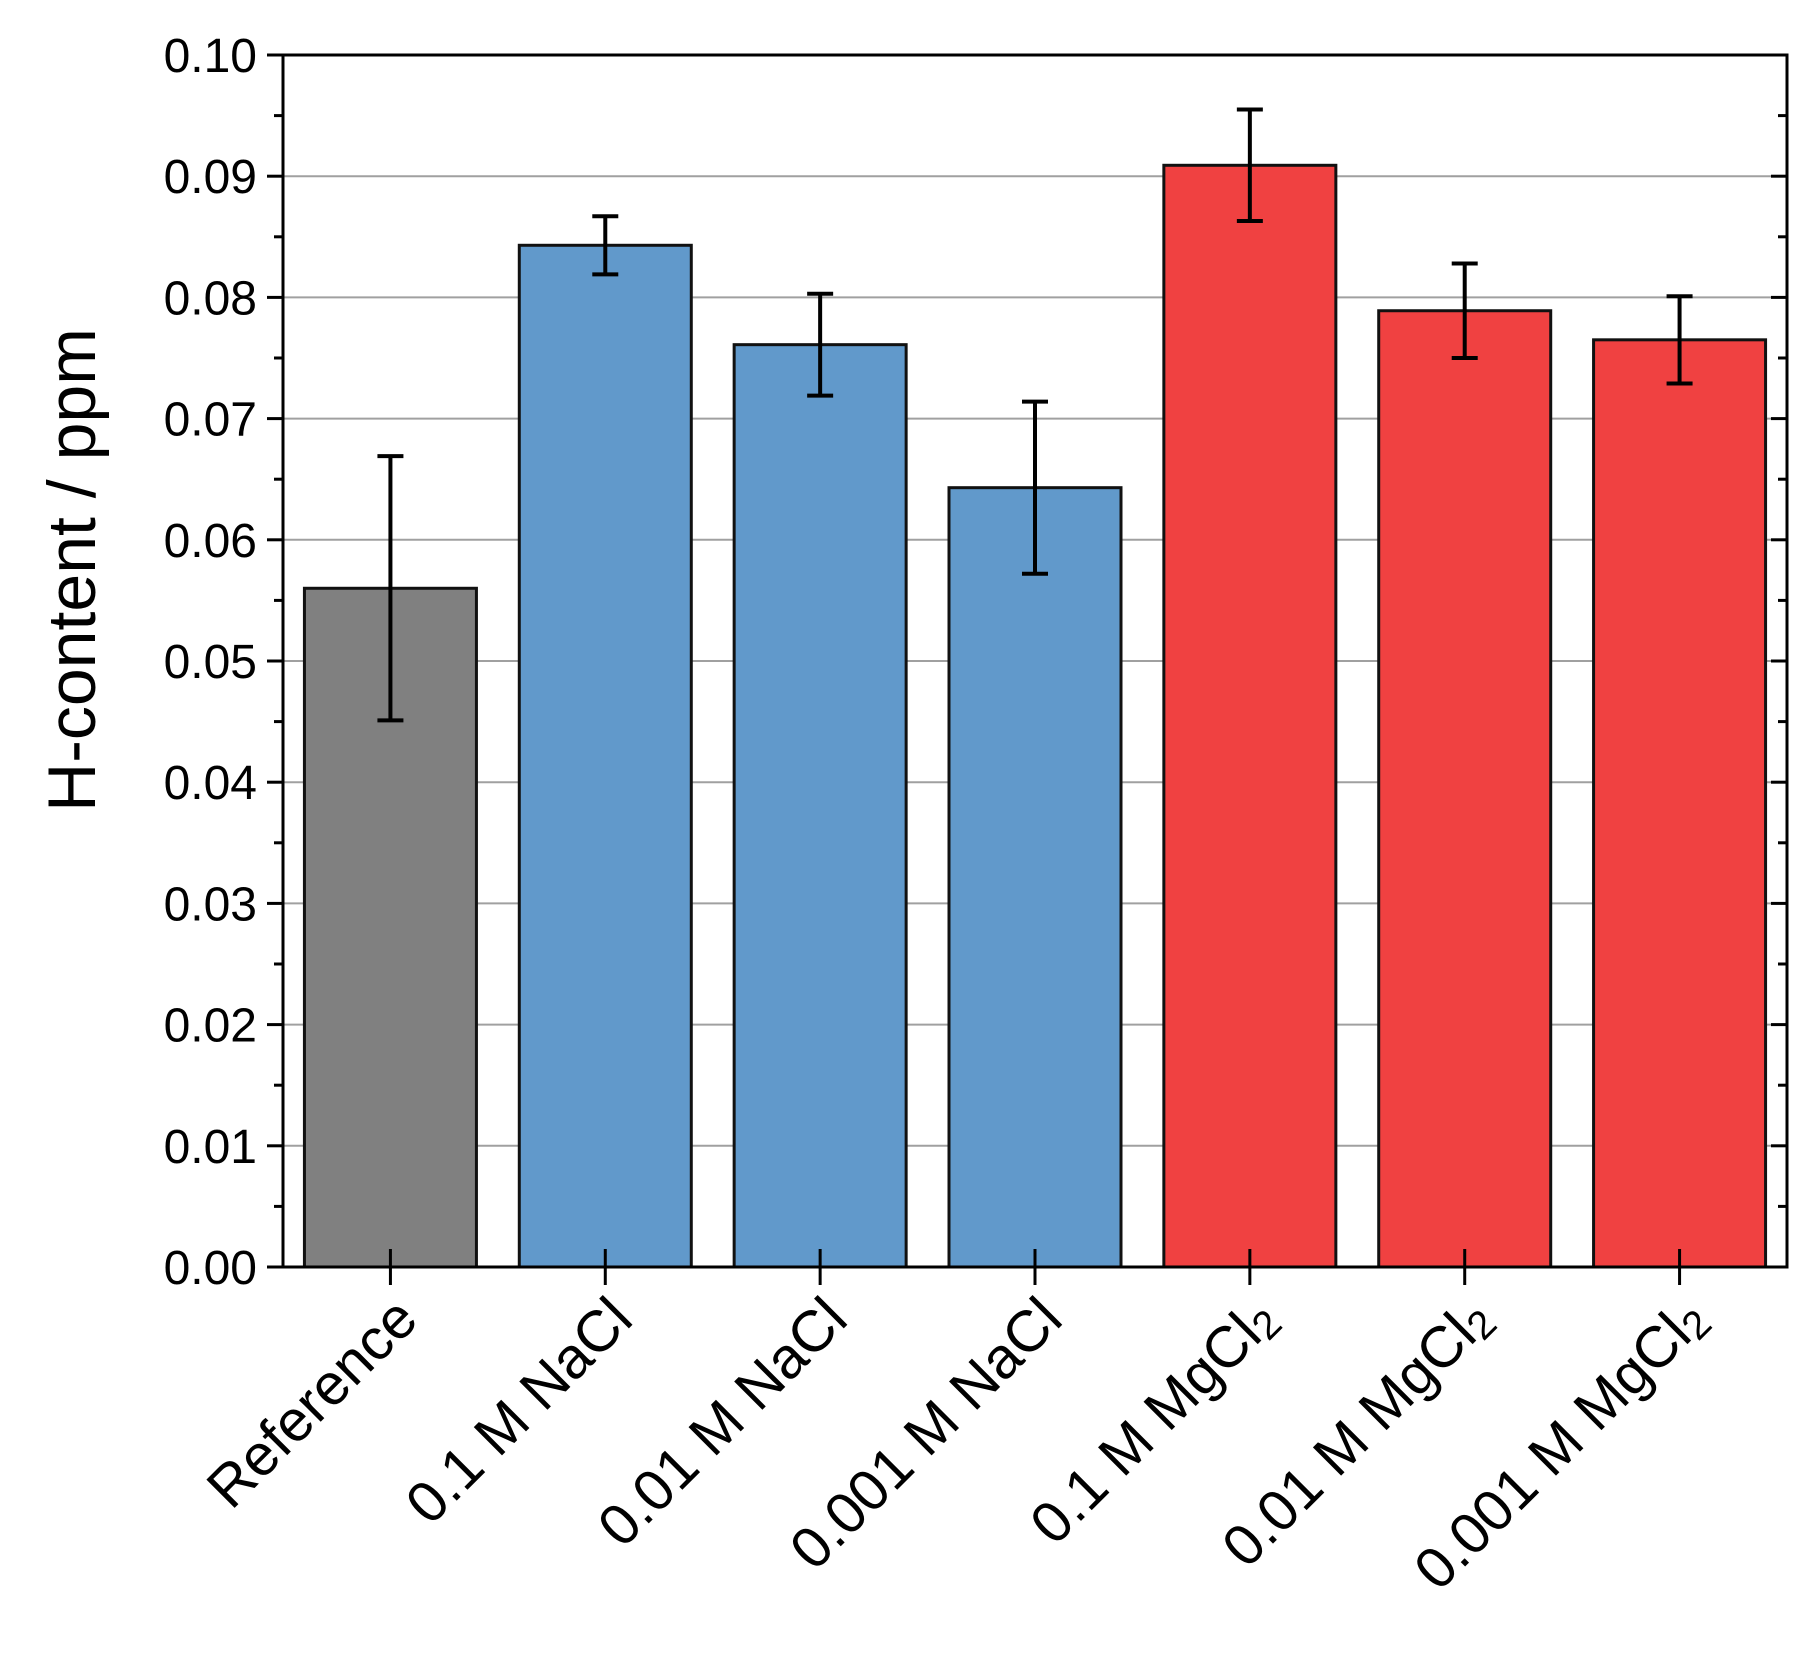 The image size is (1814, 1673). I want to click on y-tick-label: 0.07, so click(210, 420).